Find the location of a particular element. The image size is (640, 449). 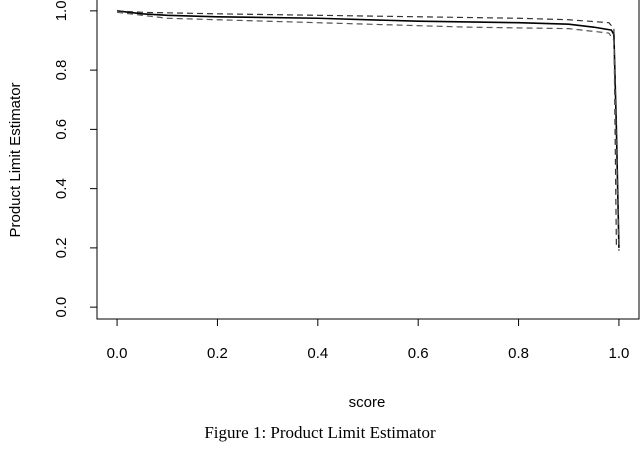

x-tick-label: 1.0 is located at coordinates (618, 353).